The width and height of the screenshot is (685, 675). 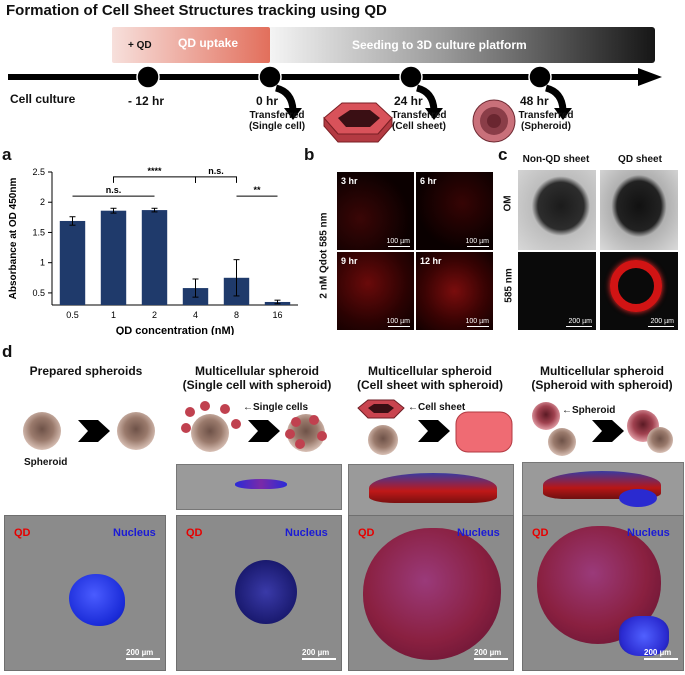 What do you see at coordinates (462, 45) in the screenshot?
I see `seeding-band` at bounding box center [462, 45].